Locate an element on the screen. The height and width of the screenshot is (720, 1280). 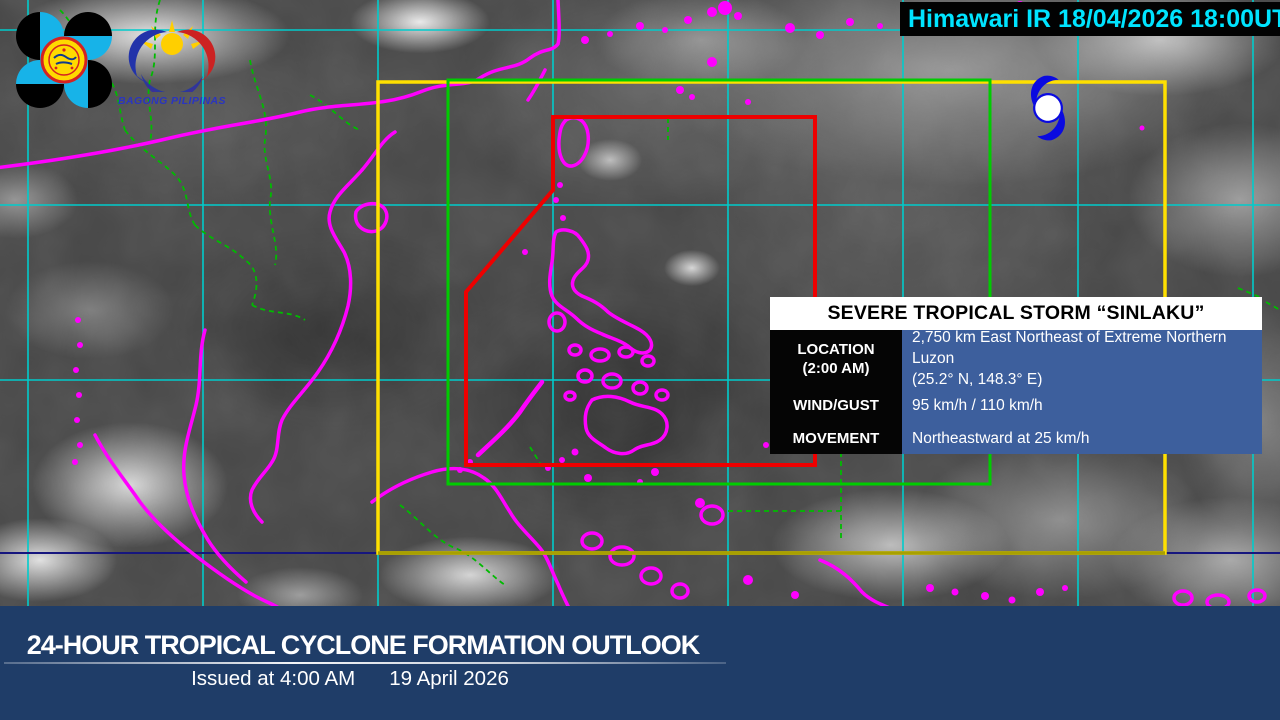
issued-line: Issued at 4:00 AM 19 April 2026 is located at coordinates (350, 679).